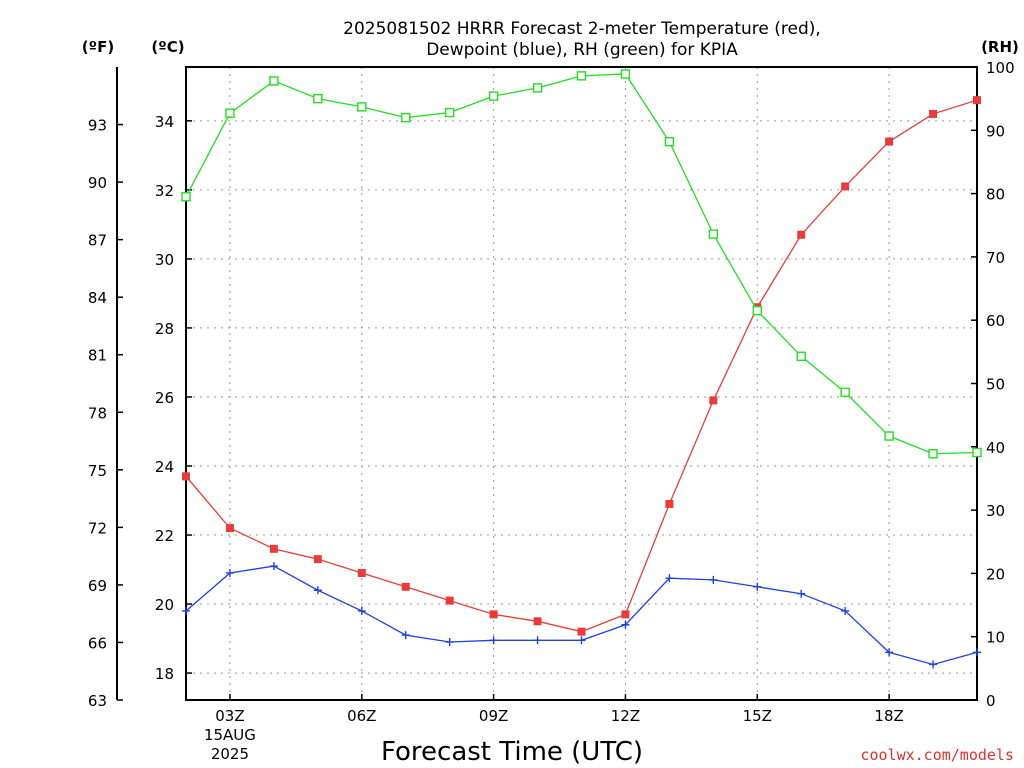 This screenshot has height=768, width=1024. What do you see at coordinates (97, 586) in the screenshot?
I see `fahrenheit-tick-label: 69` at bounding box center [97, 586].